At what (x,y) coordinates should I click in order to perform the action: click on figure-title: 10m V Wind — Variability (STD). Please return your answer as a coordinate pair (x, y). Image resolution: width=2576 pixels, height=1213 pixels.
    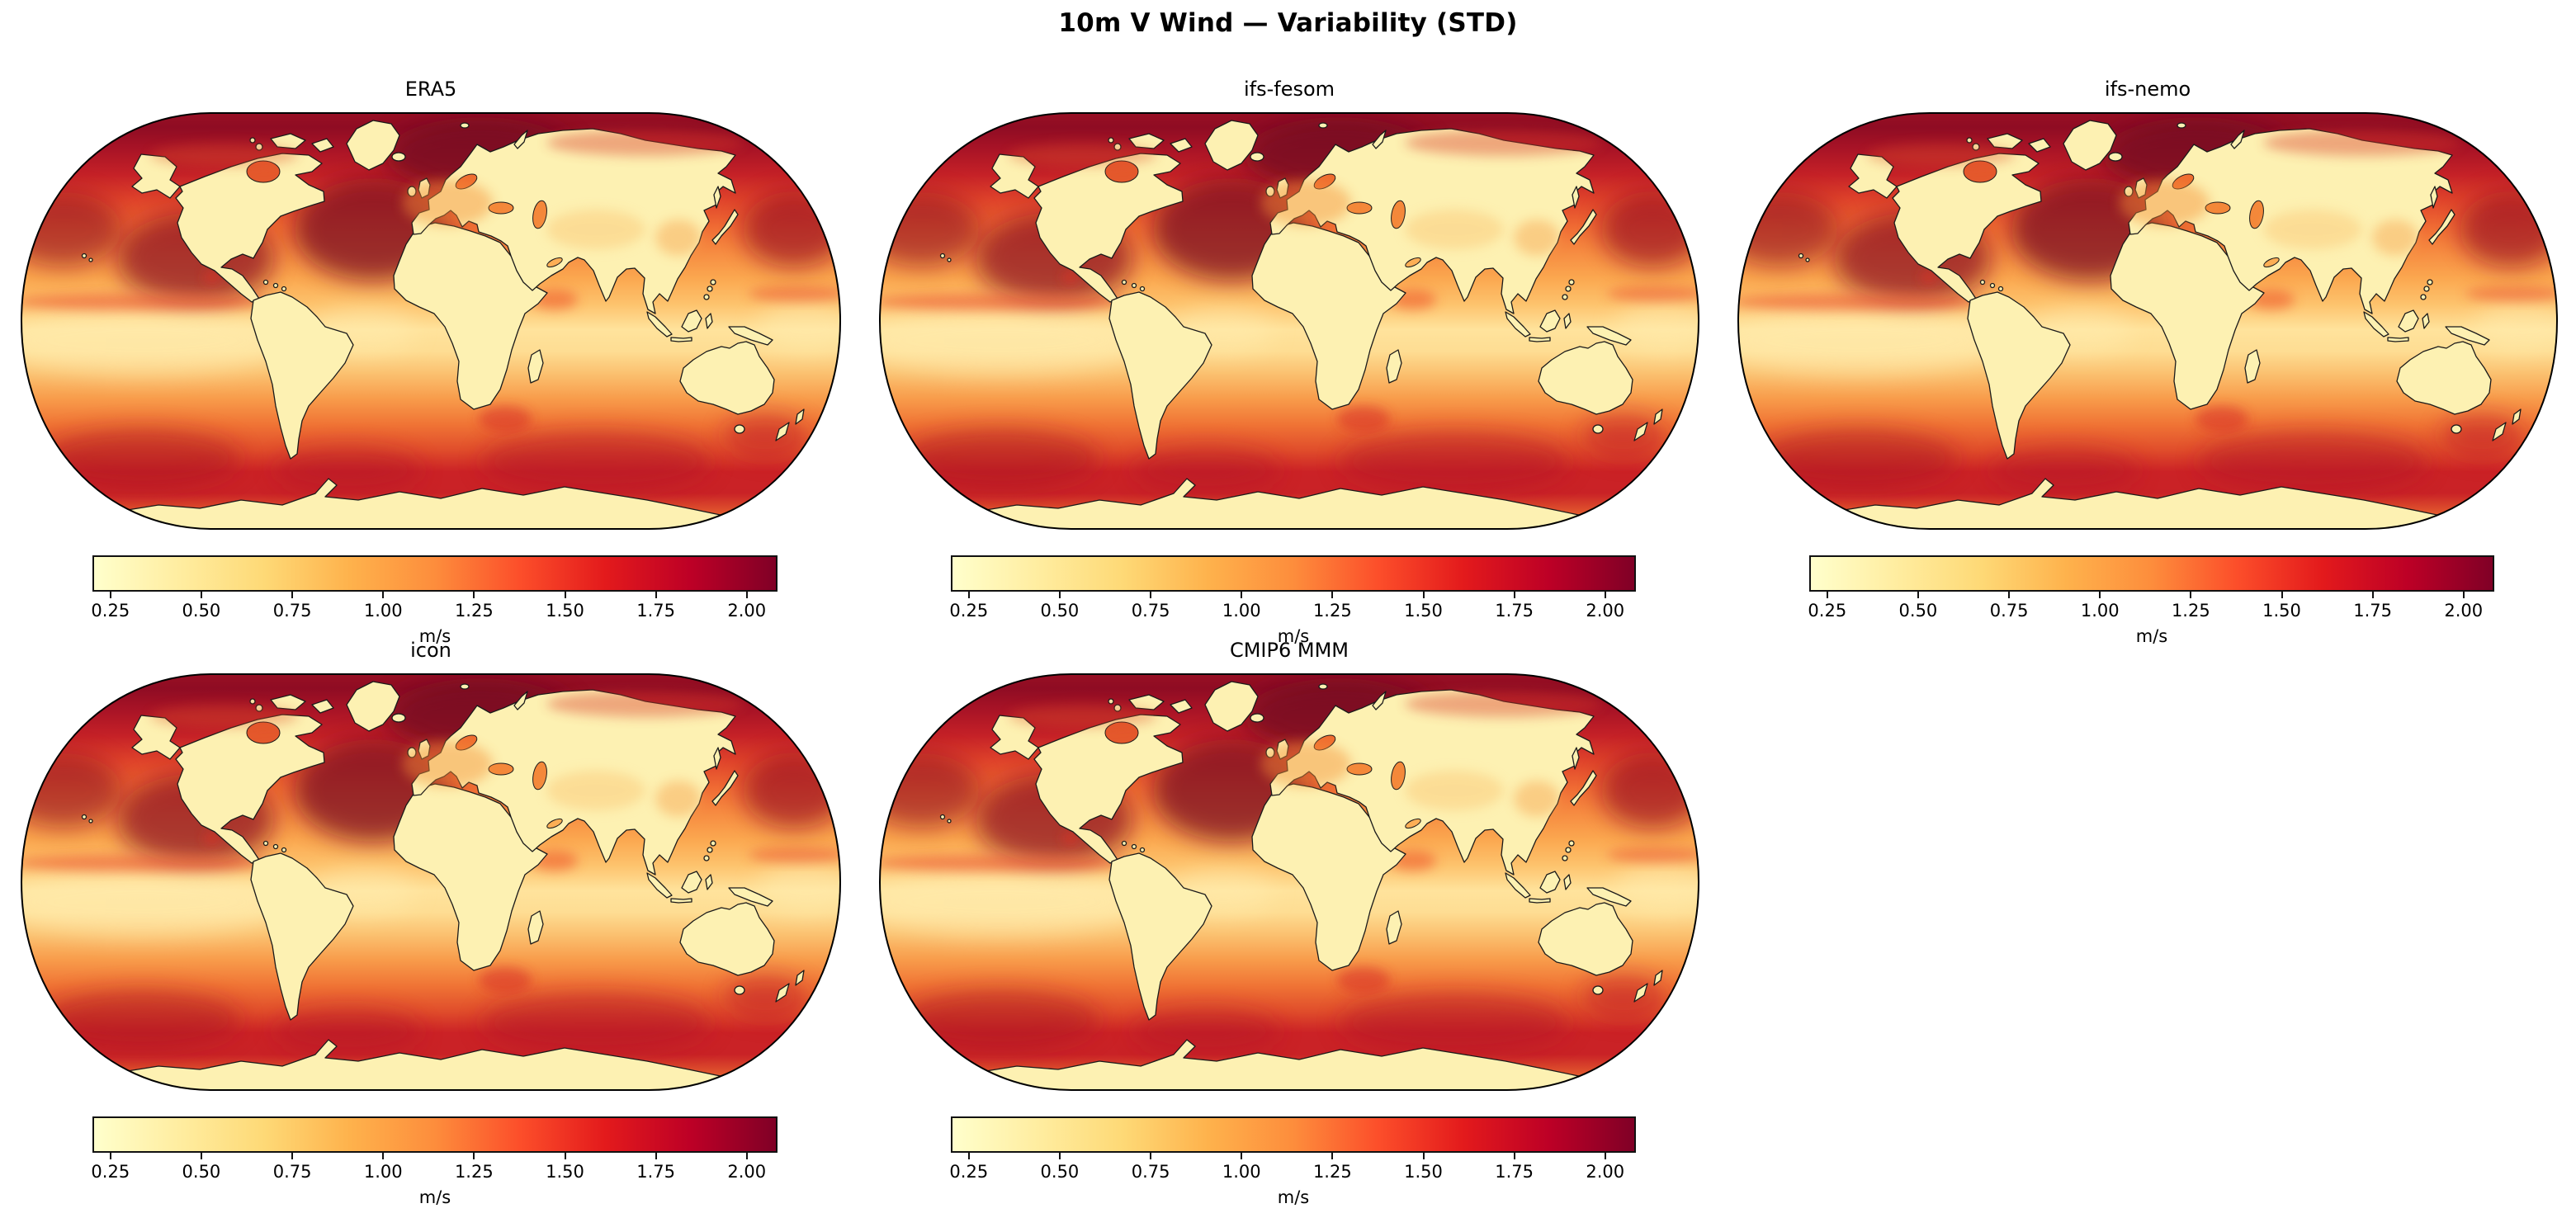
    Looking at the image, I should click on (1288, 23).